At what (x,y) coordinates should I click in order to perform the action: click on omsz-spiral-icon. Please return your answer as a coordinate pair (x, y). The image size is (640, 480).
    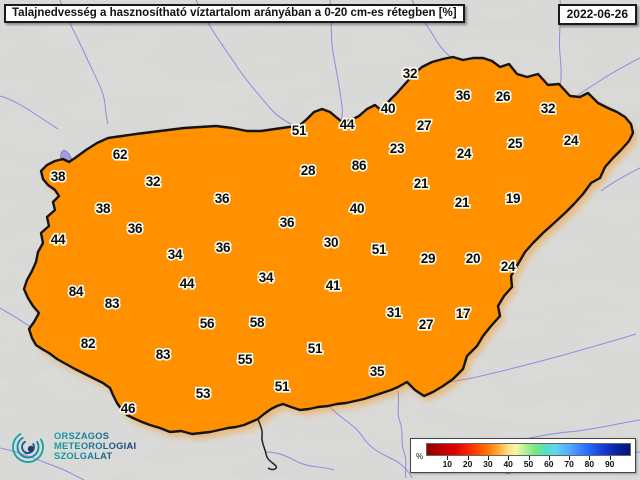
    Looking at the image, I should click on (28, 448).